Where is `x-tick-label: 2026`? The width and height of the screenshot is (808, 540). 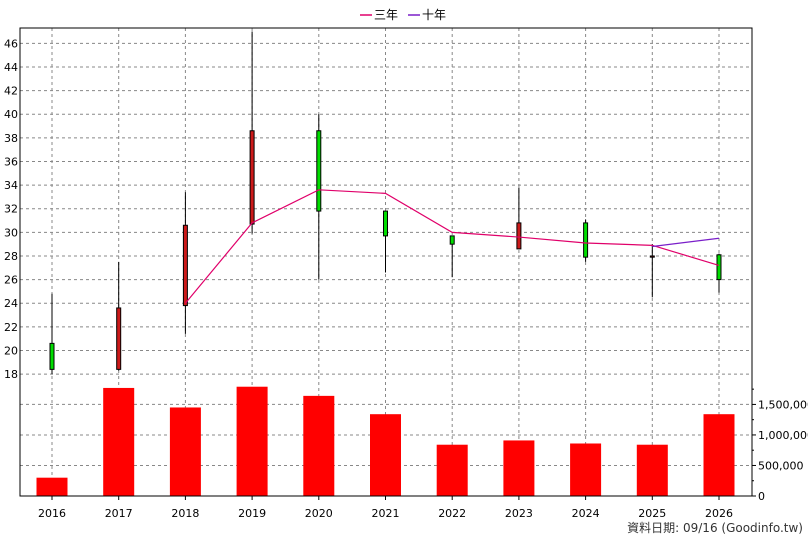
x-tick-label: 2026 is located at coordinates (719, 513).